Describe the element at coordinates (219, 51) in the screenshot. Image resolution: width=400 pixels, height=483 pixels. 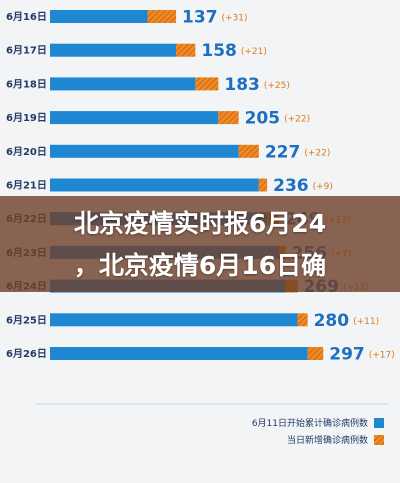
I see `total-value-label: 158` at that location.